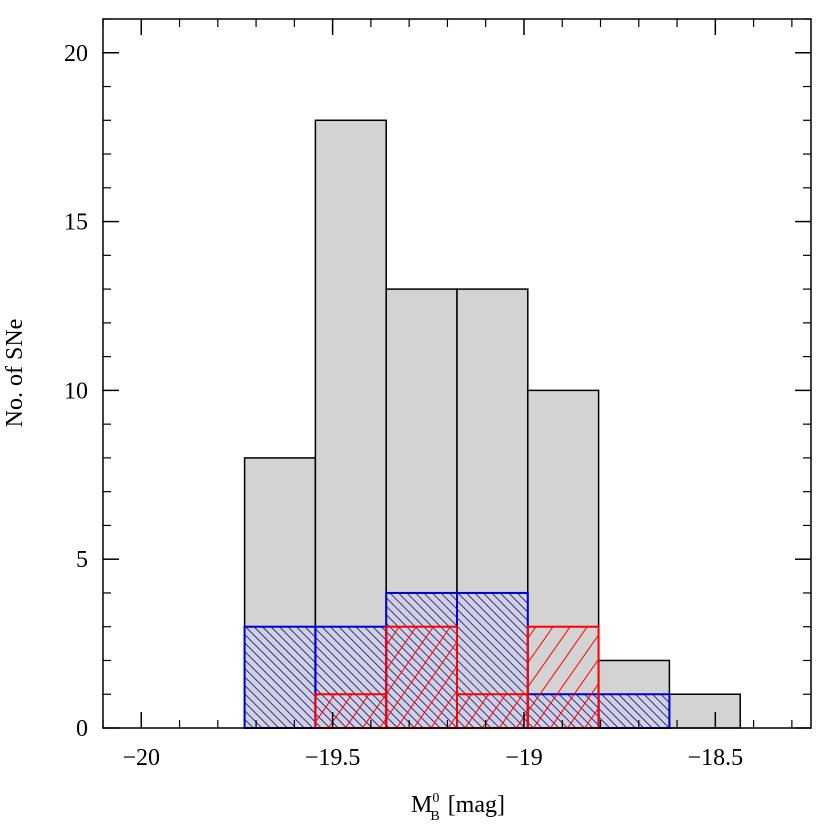 The height and width of the screenshot is (830, 830). What do you see at coordinates (82, 560) in the screenshot?
I see `y-tick-label: 5` at bounding box center [82, 560].